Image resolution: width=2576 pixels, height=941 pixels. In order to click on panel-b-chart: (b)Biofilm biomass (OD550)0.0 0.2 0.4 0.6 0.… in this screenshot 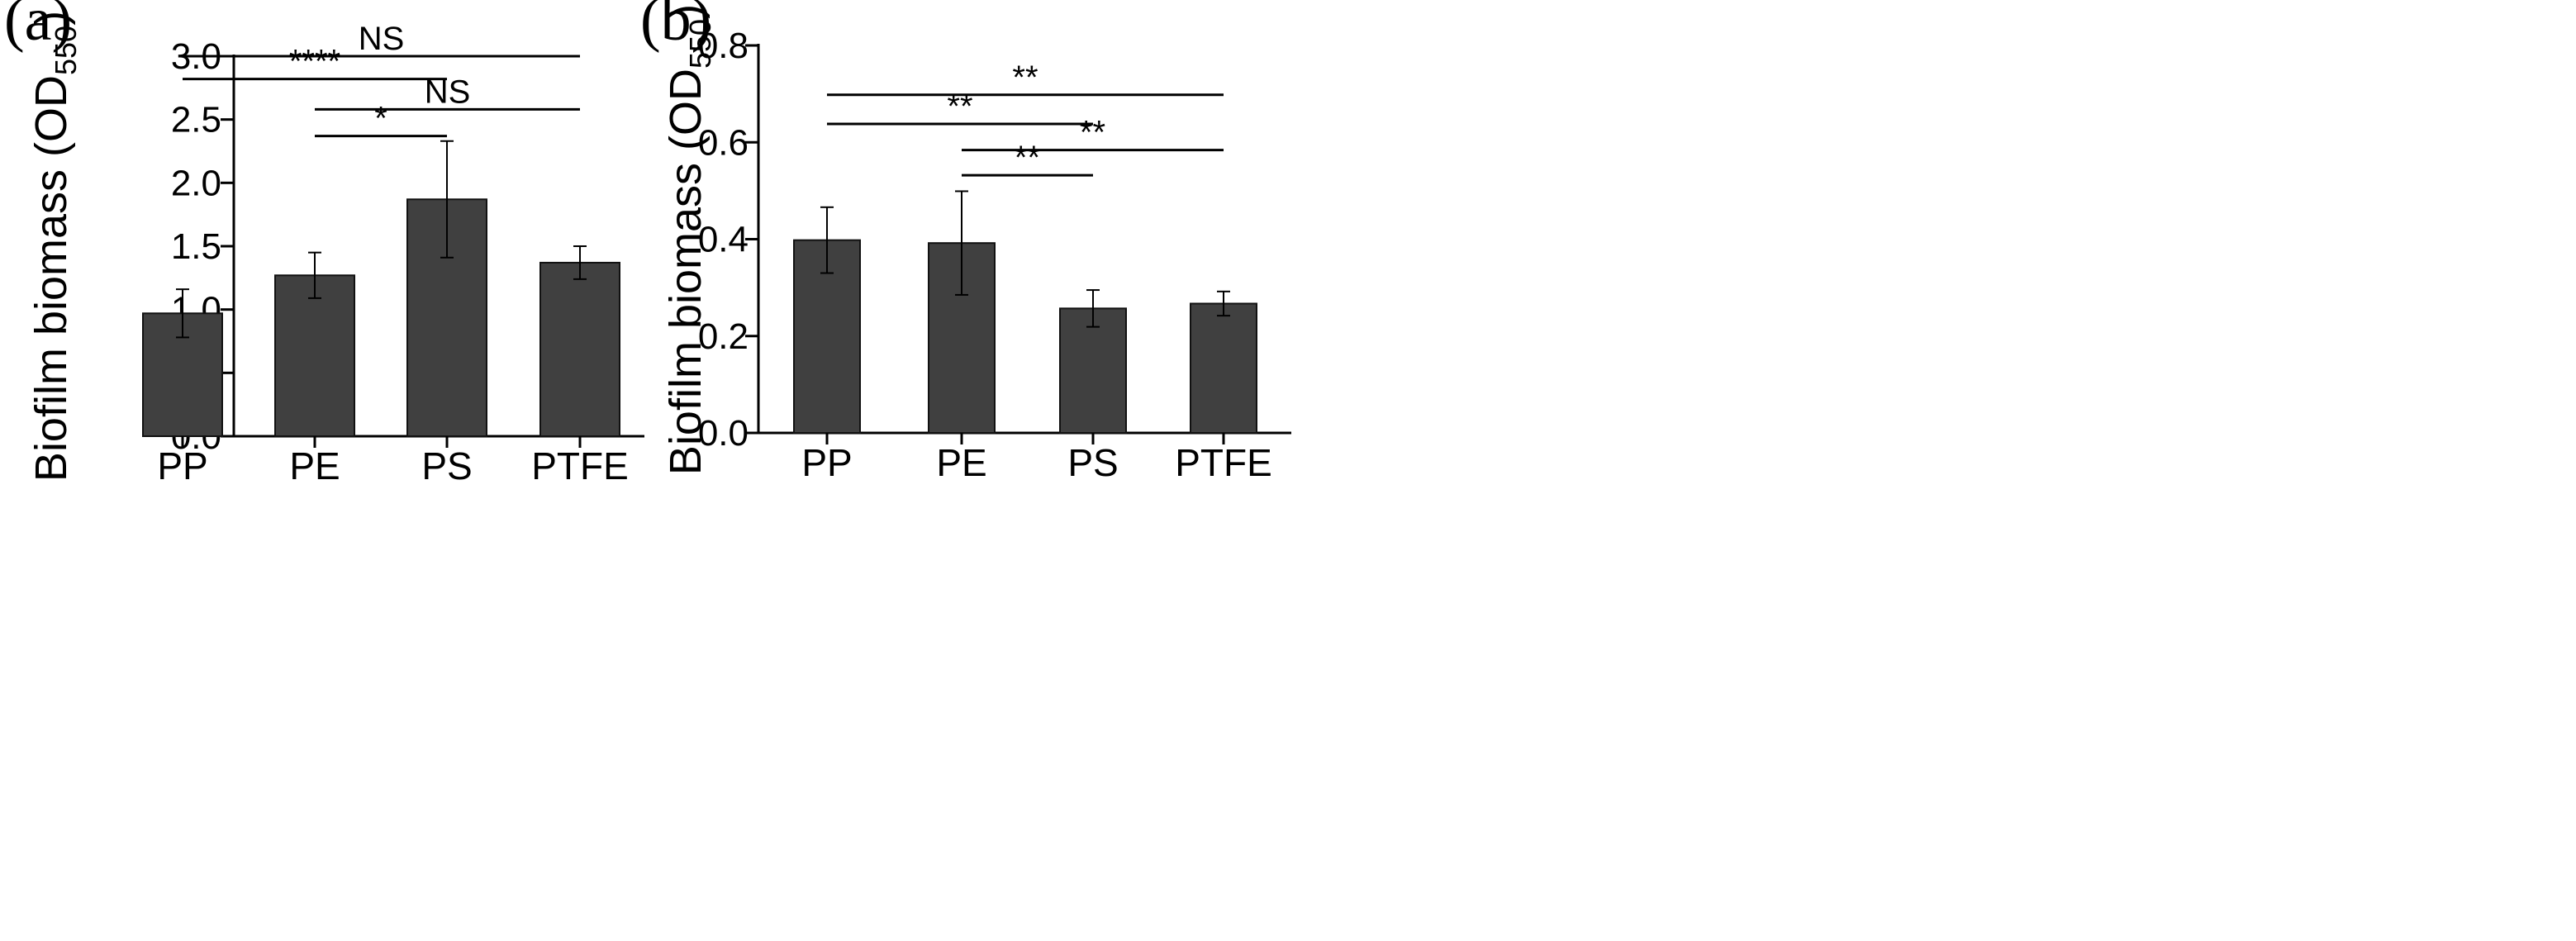, I will do `click(965, 242)`.